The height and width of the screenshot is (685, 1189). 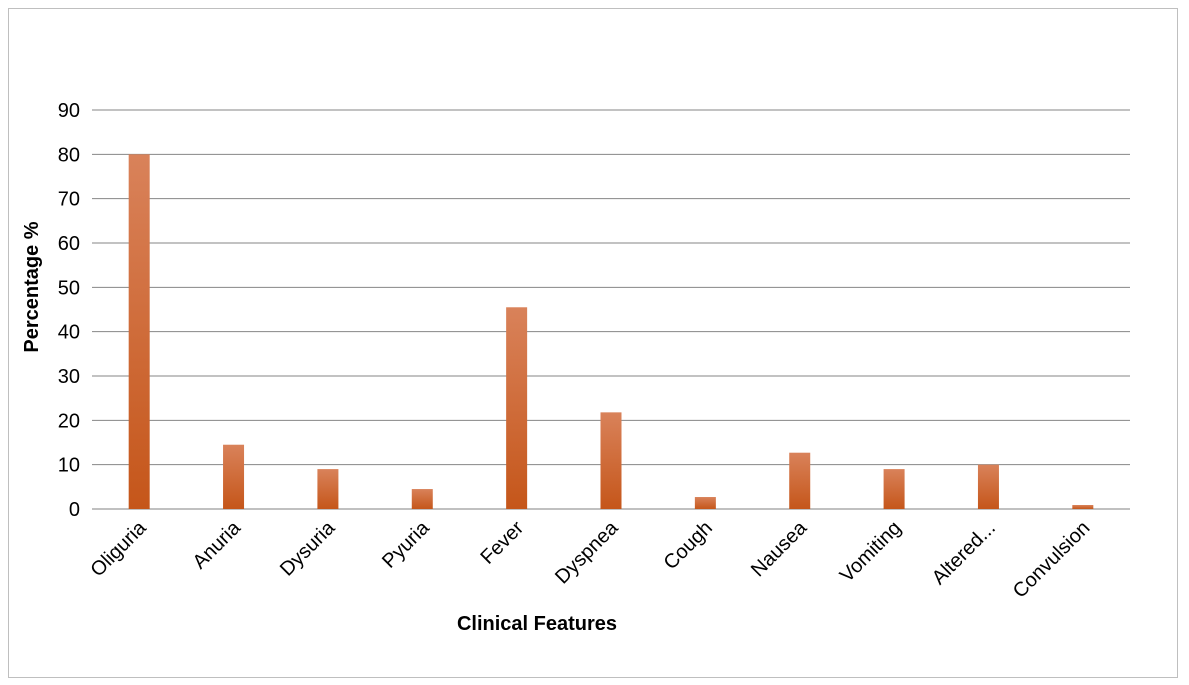 I want to click on x-tick-label: Fever, so click(x=502, y=543).